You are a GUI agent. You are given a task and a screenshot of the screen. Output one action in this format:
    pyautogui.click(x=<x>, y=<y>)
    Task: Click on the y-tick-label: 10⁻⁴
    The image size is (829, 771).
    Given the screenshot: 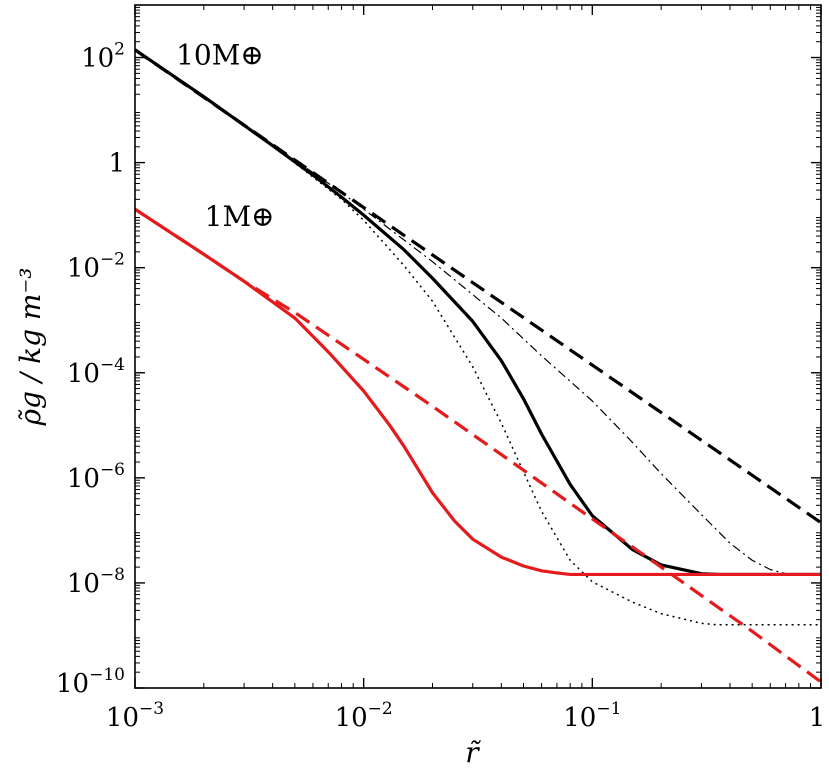 What is the action you would take?
    pyautogui.click(x=96, y=372)
    